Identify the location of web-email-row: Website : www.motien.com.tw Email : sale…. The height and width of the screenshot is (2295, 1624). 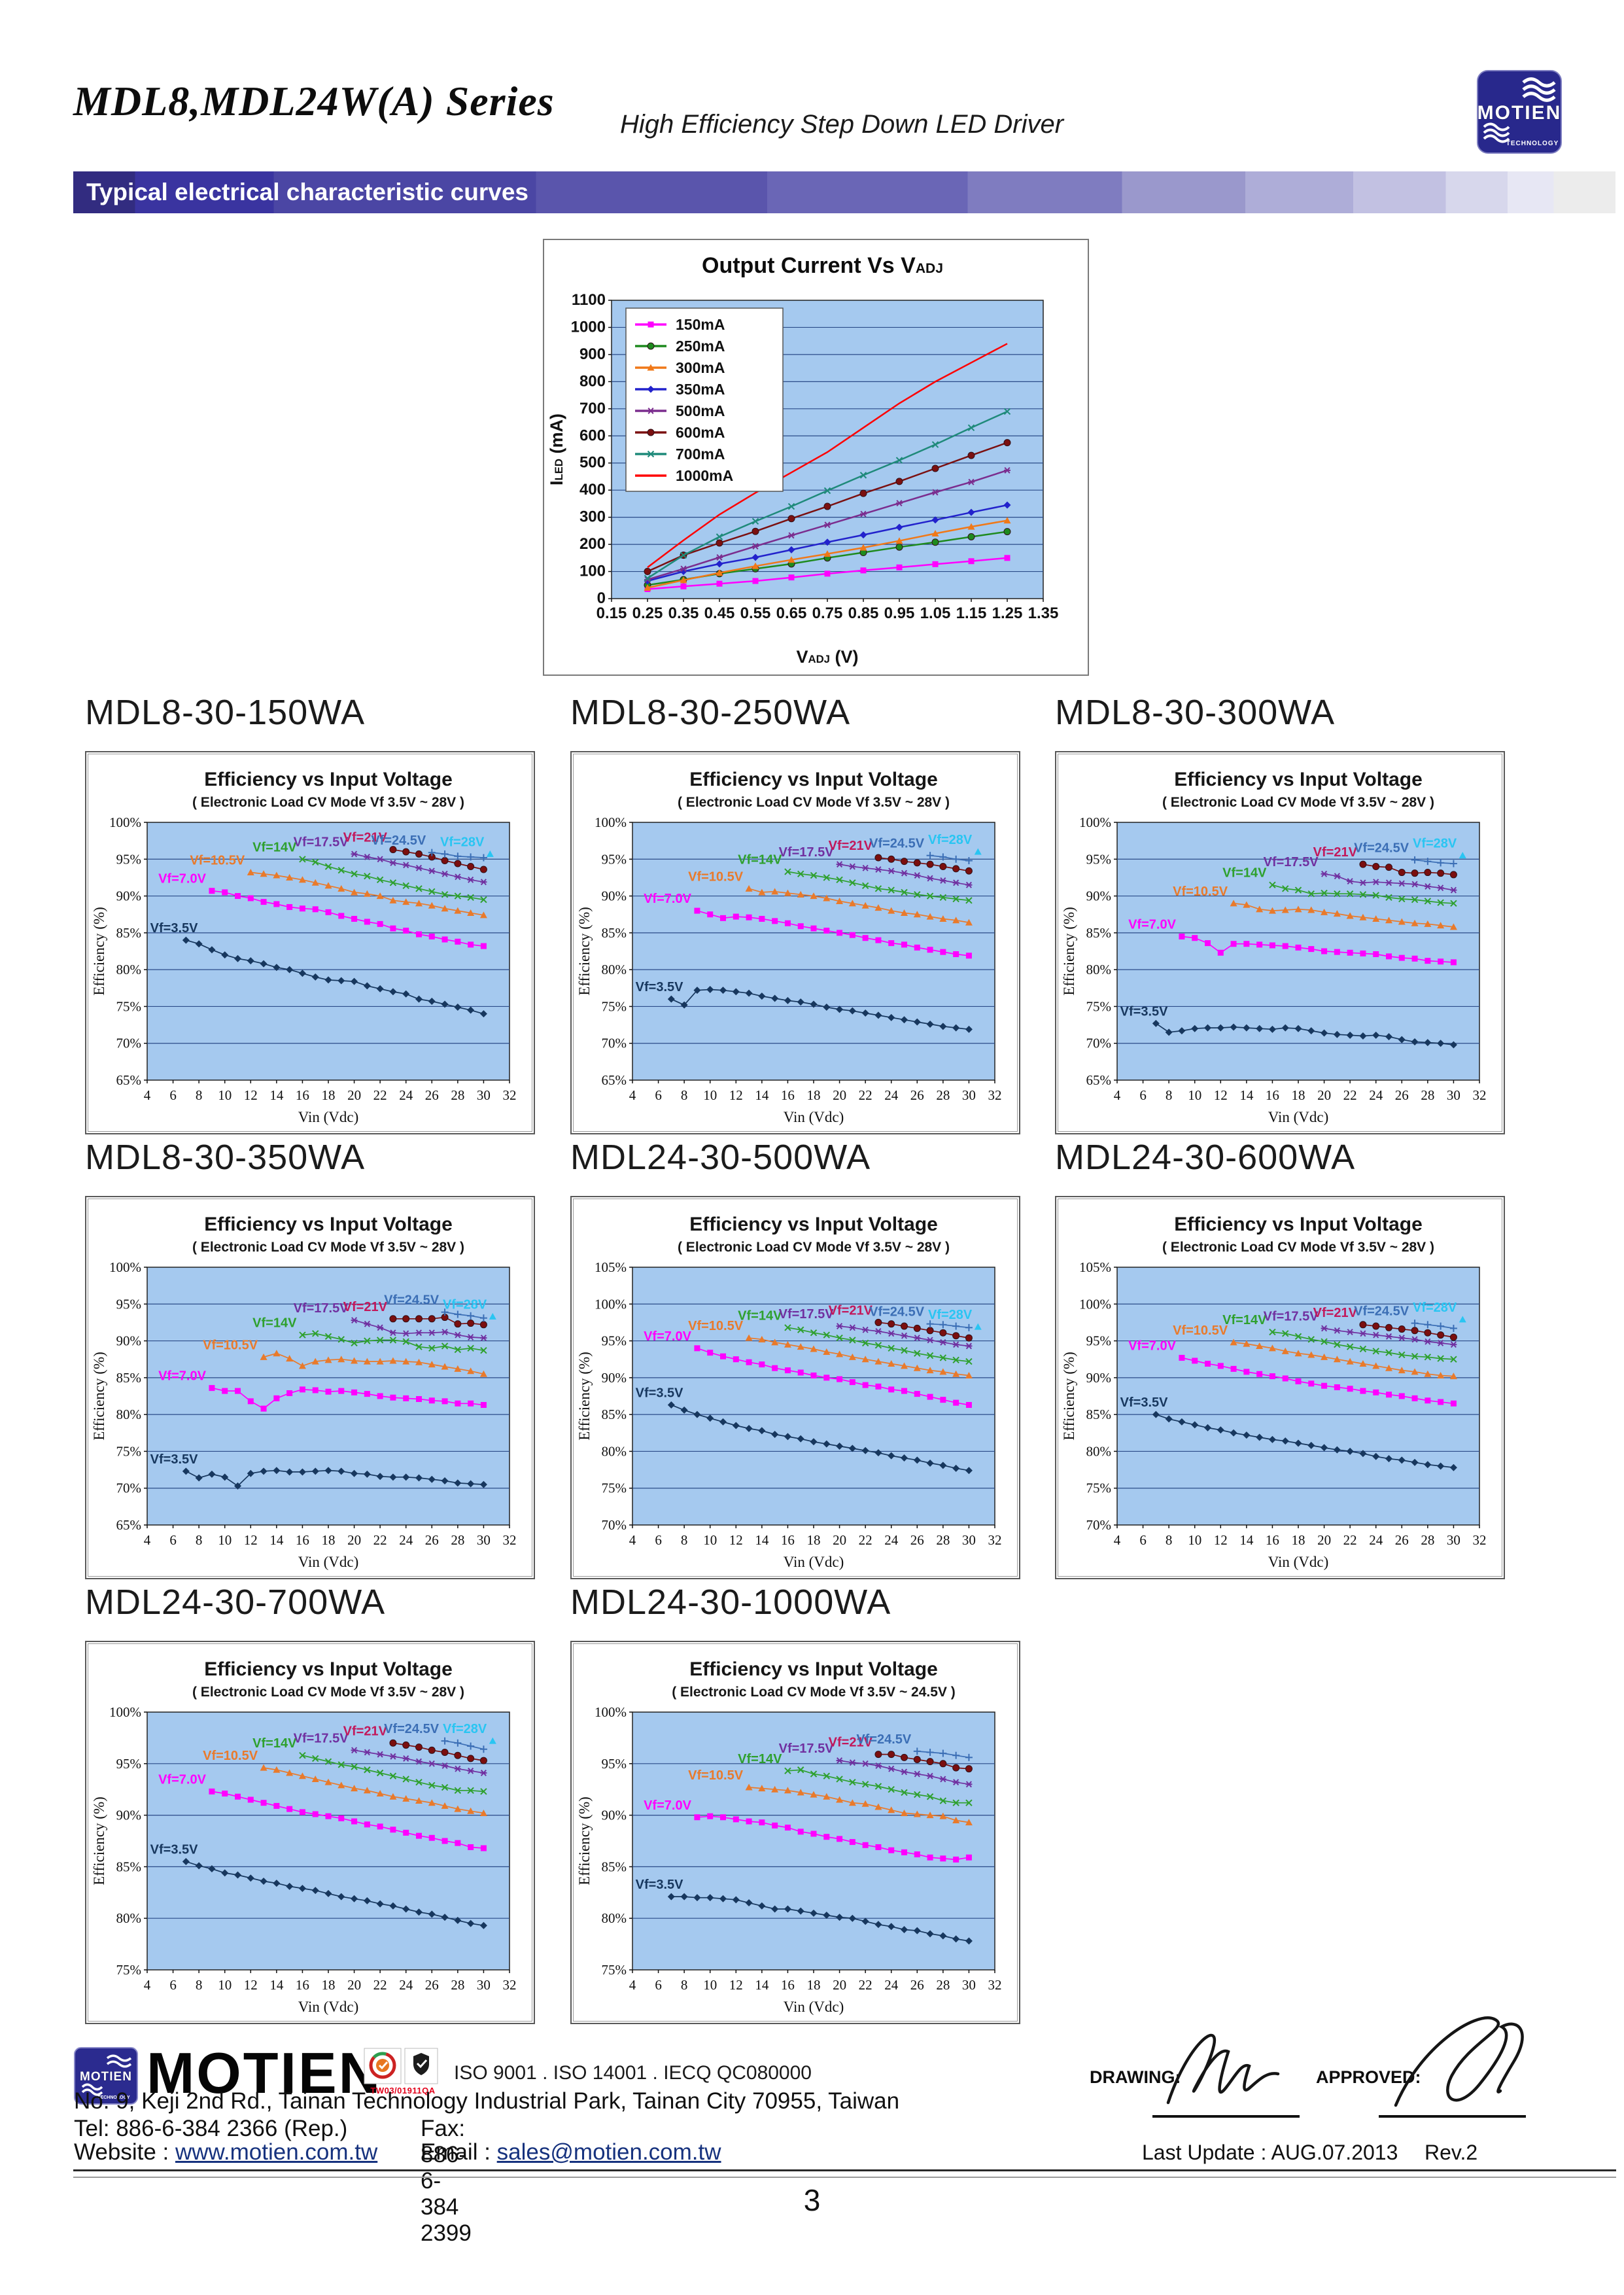
(397, 2152).